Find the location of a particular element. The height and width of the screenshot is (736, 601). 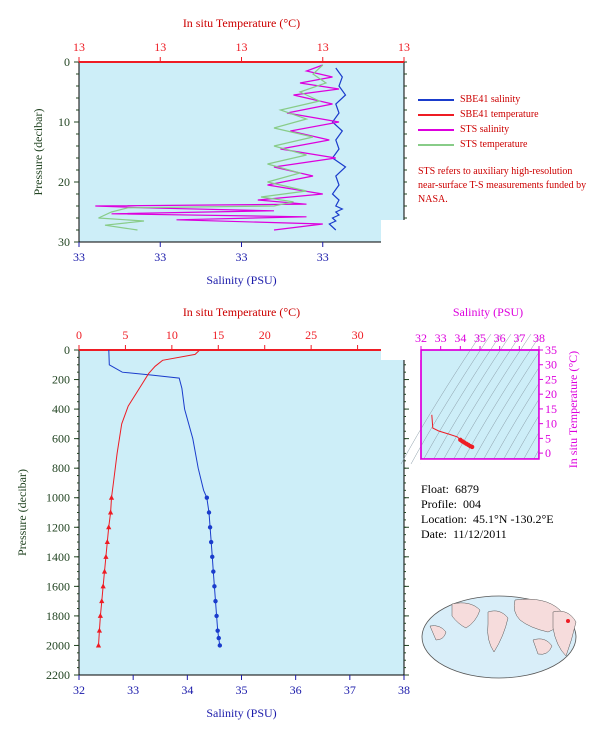

top-tick-label: 34 is located at coordinates (460, 338).